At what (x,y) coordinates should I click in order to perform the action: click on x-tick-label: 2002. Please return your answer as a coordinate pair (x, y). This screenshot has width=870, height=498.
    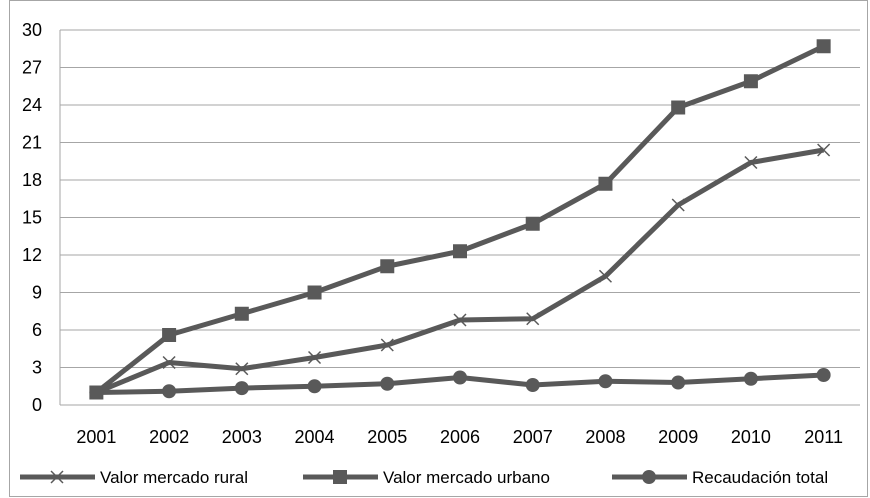
    Looking at the image, I should click on (169, 437).